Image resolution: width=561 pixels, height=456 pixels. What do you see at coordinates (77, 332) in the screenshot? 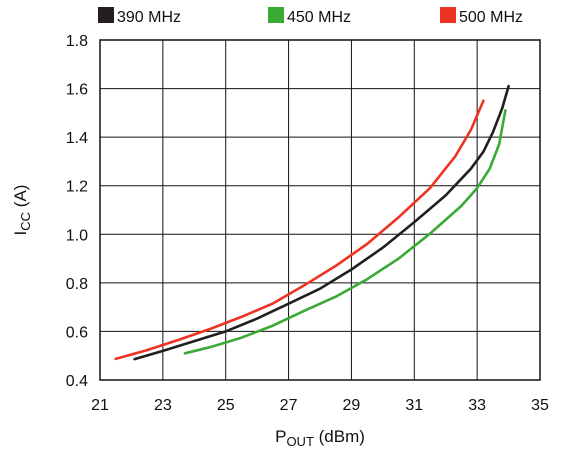
I see `y-tick-label: 0.6` at bounding box center [77, 332].